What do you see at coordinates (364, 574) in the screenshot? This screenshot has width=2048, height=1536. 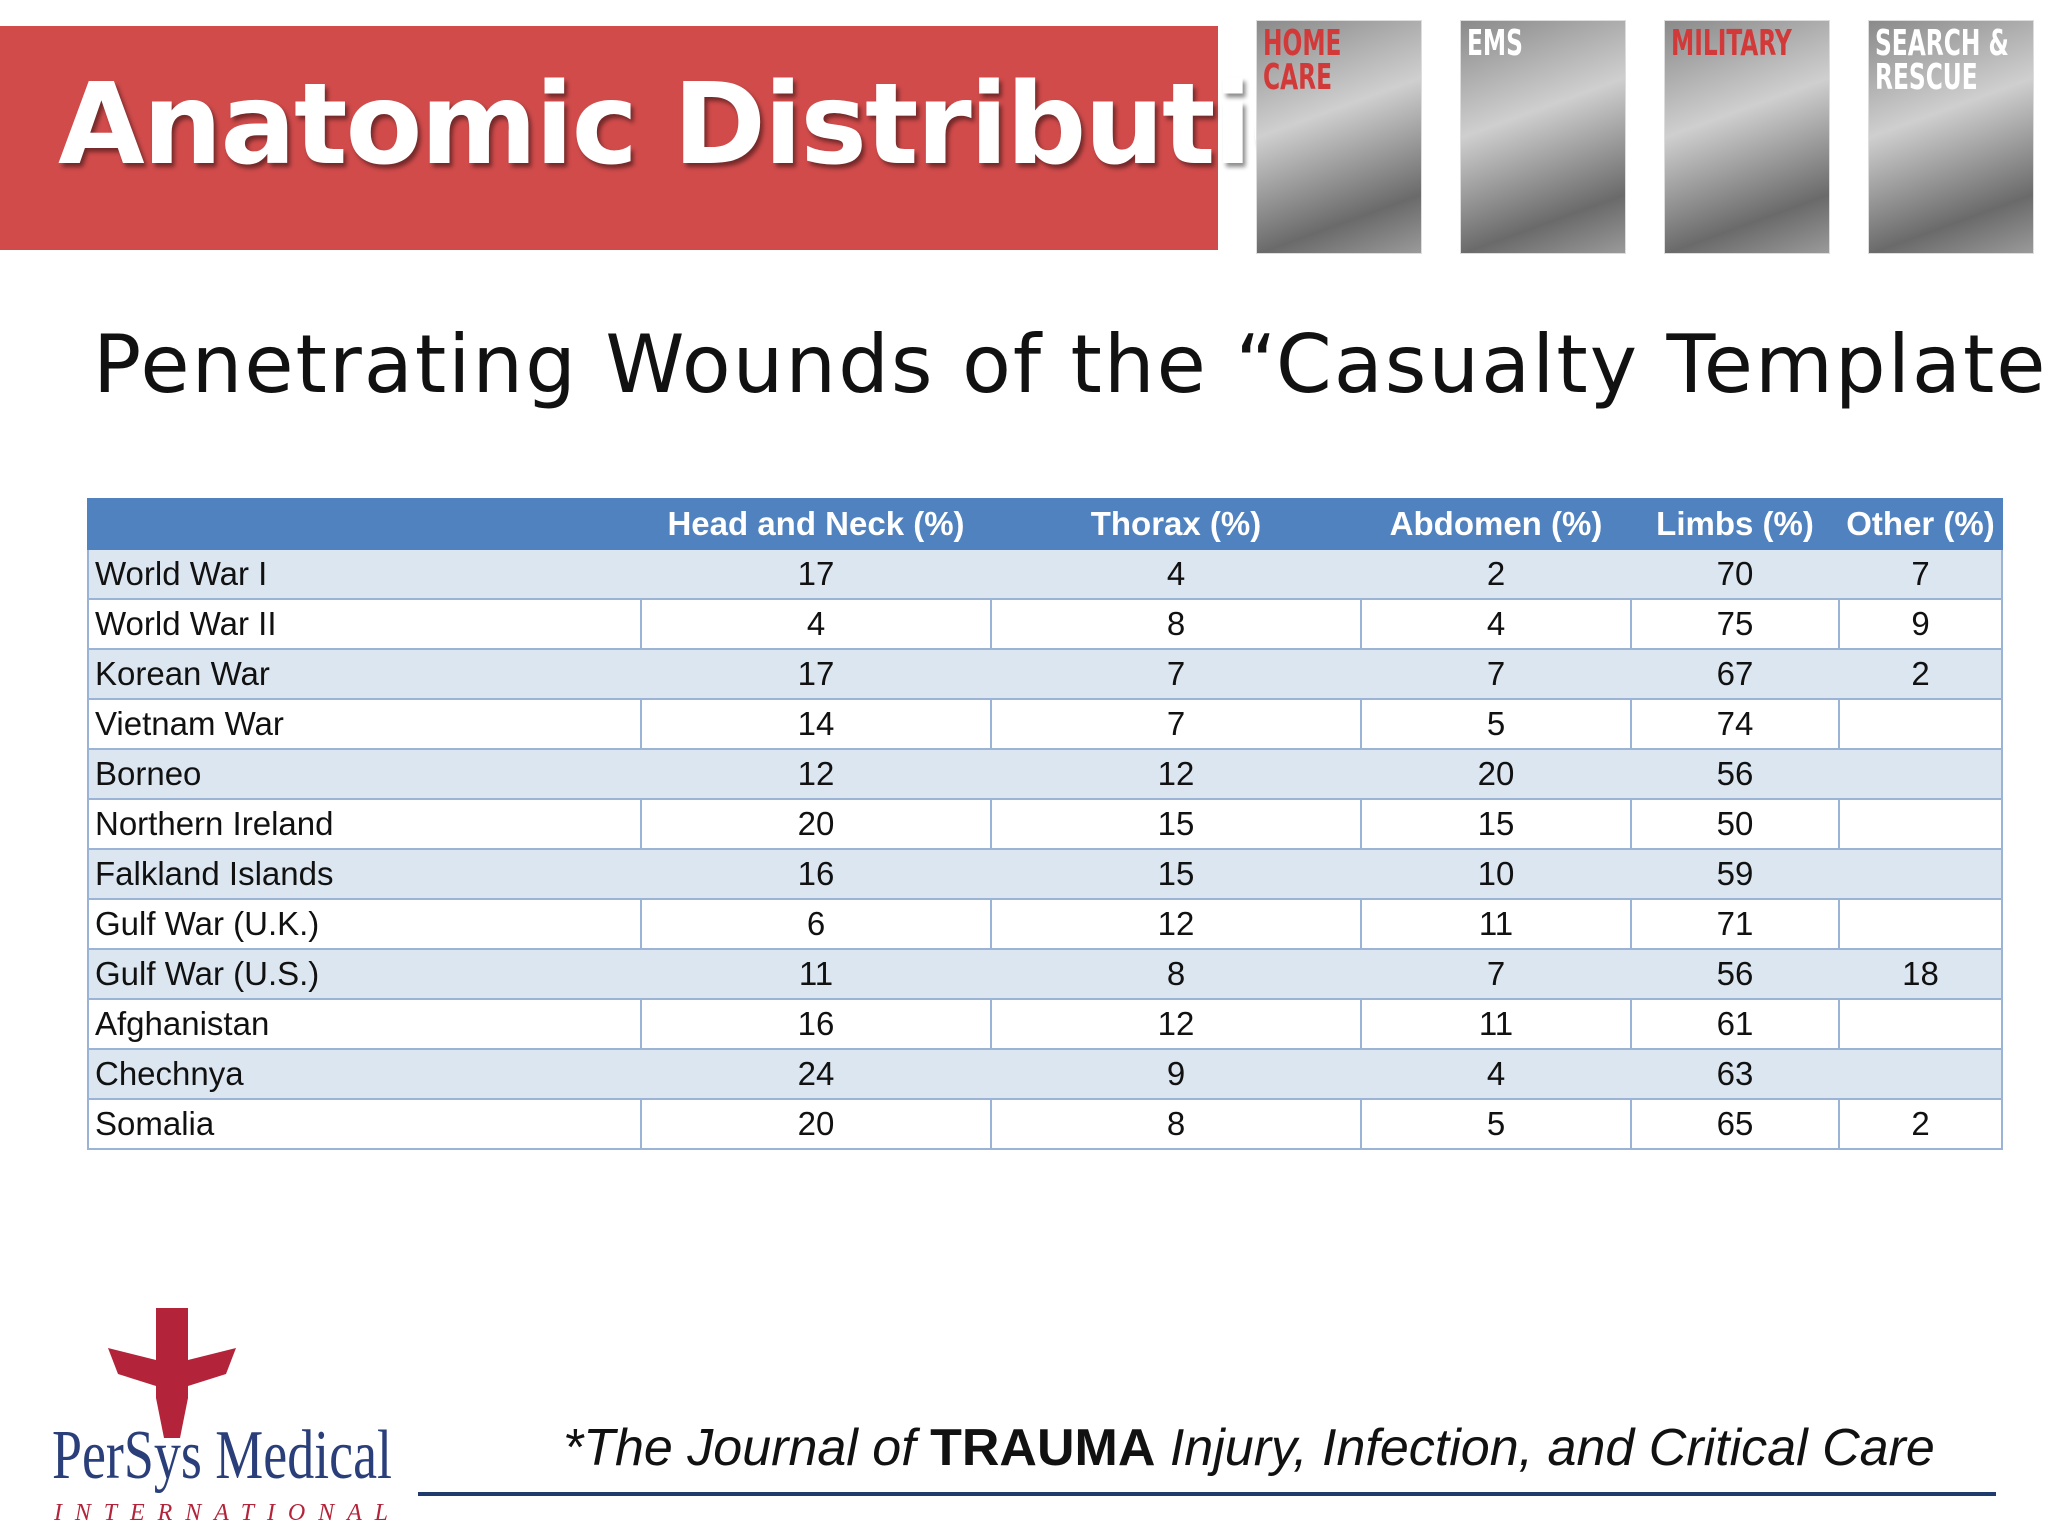 I see `row-label: World War I` at bounding box center [364, 574].